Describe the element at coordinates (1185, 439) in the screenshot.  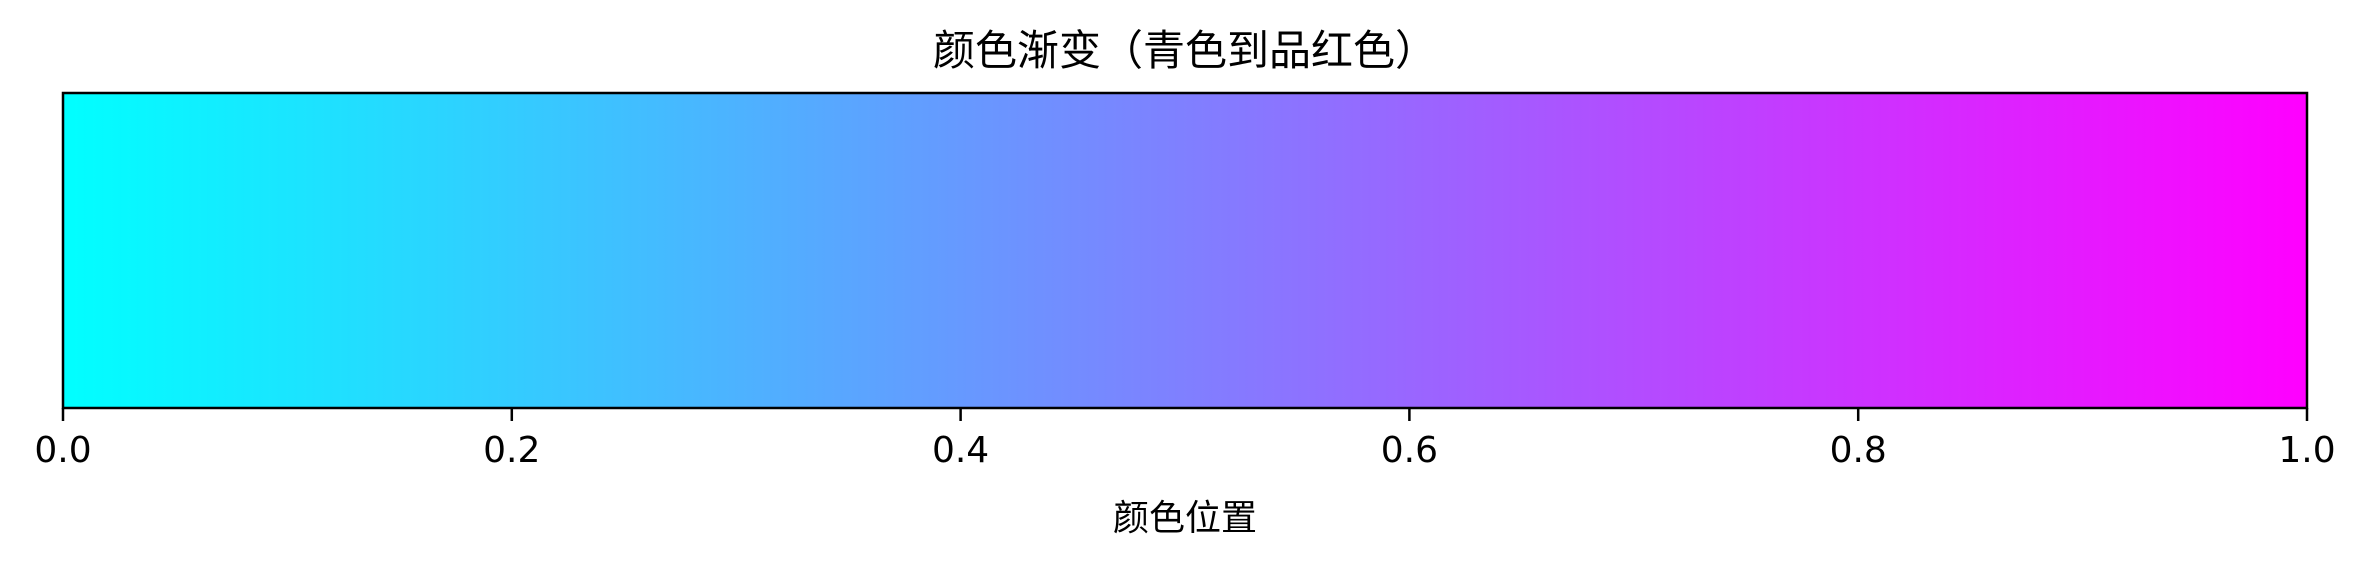
I see `x-axis-ticks: 0.0 0.2 0.4 0.6 0.8 1.0` at that location.